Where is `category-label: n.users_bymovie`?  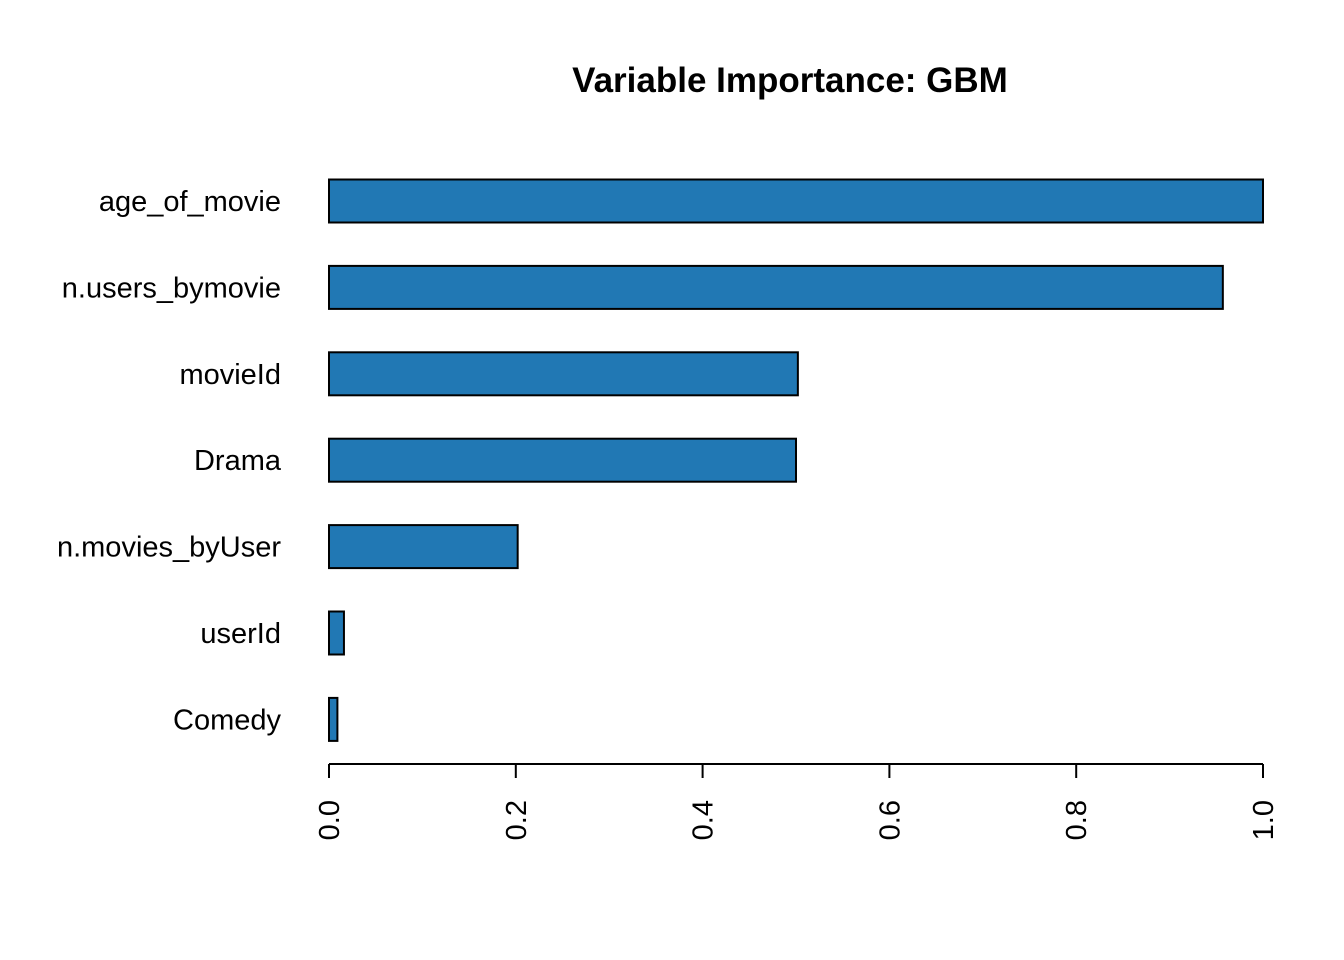
category-label: n.users_bymovie is located at coordinates (171, 288).